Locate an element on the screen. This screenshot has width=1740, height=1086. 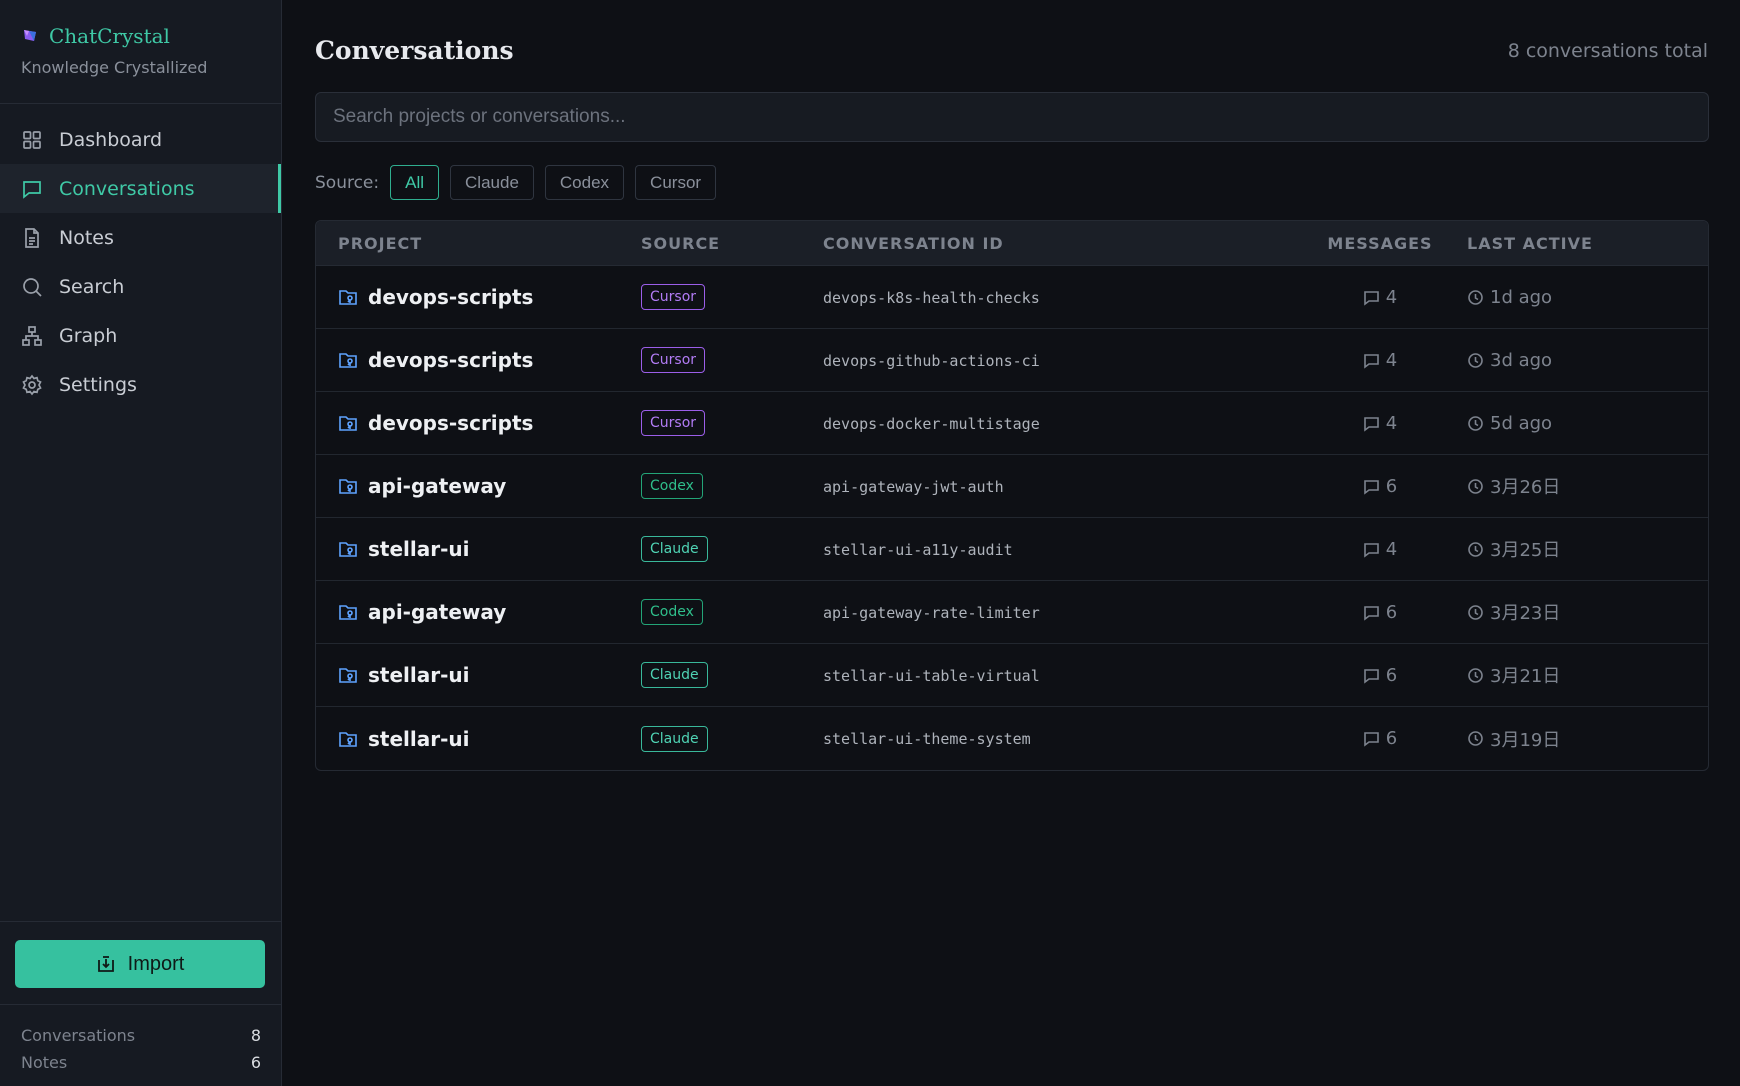
last-active: 1d ago is located at coordinates (1521, 297).